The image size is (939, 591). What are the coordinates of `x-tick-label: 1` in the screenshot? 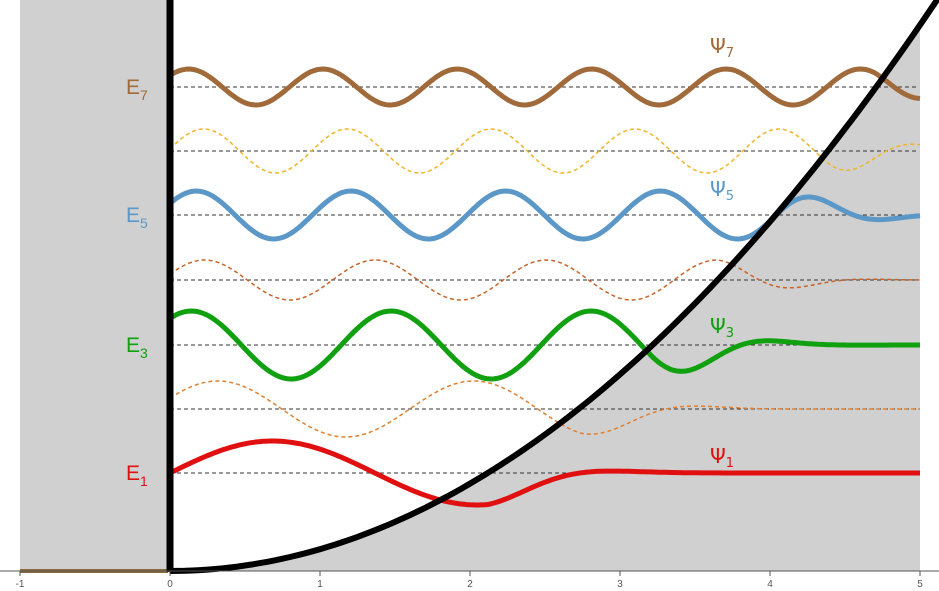 It's located at (320, 584).